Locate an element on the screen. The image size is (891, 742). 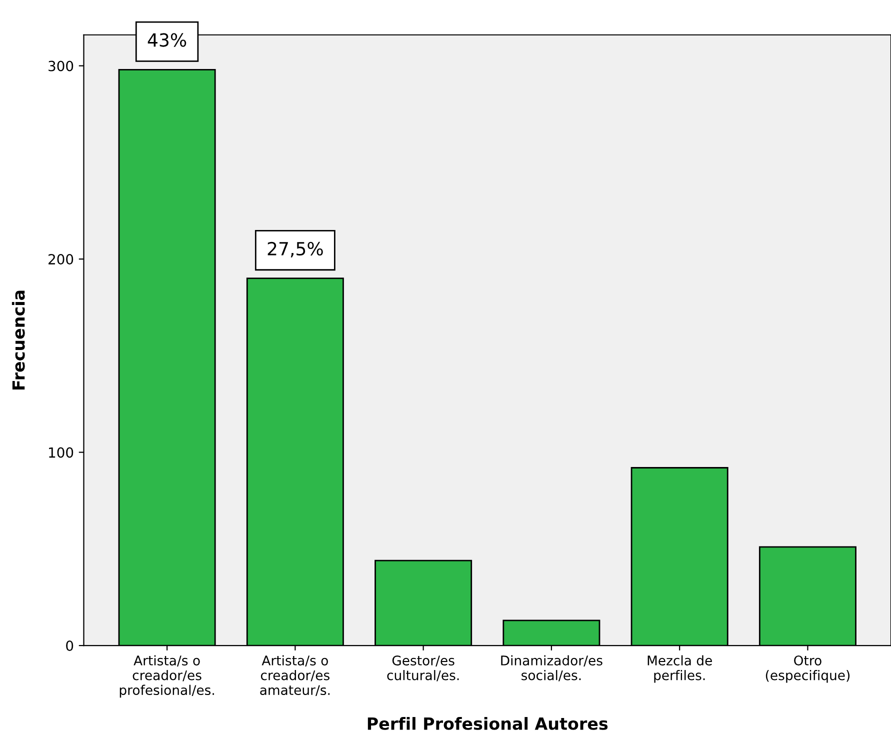
y-tick-label: 200 is located at coordinates (61, 259).